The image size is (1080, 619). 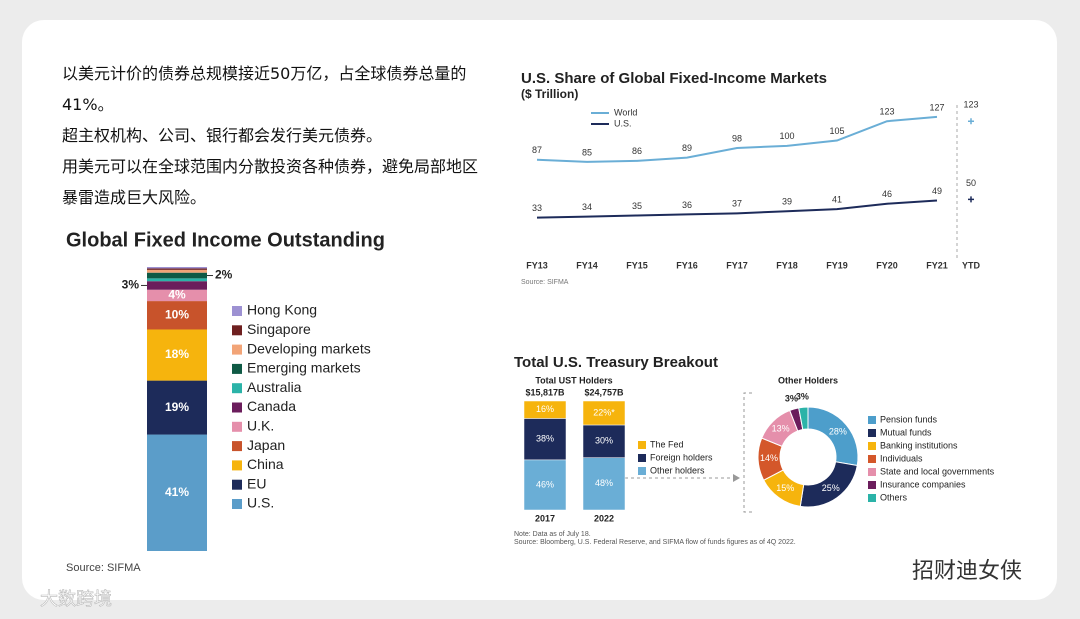 What do you see at coordinates (937, 471) in the screenshot?
I see `legend-label: State and local governments` at bounding box center [937, 471].